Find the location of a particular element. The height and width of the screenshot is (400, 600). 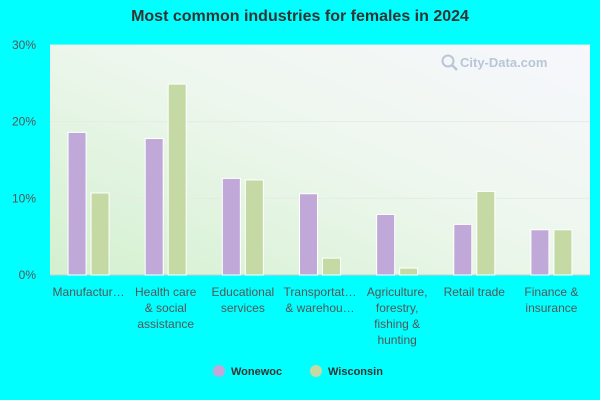

legend-swatch-wisconsin is located at coordinates (316, 371).